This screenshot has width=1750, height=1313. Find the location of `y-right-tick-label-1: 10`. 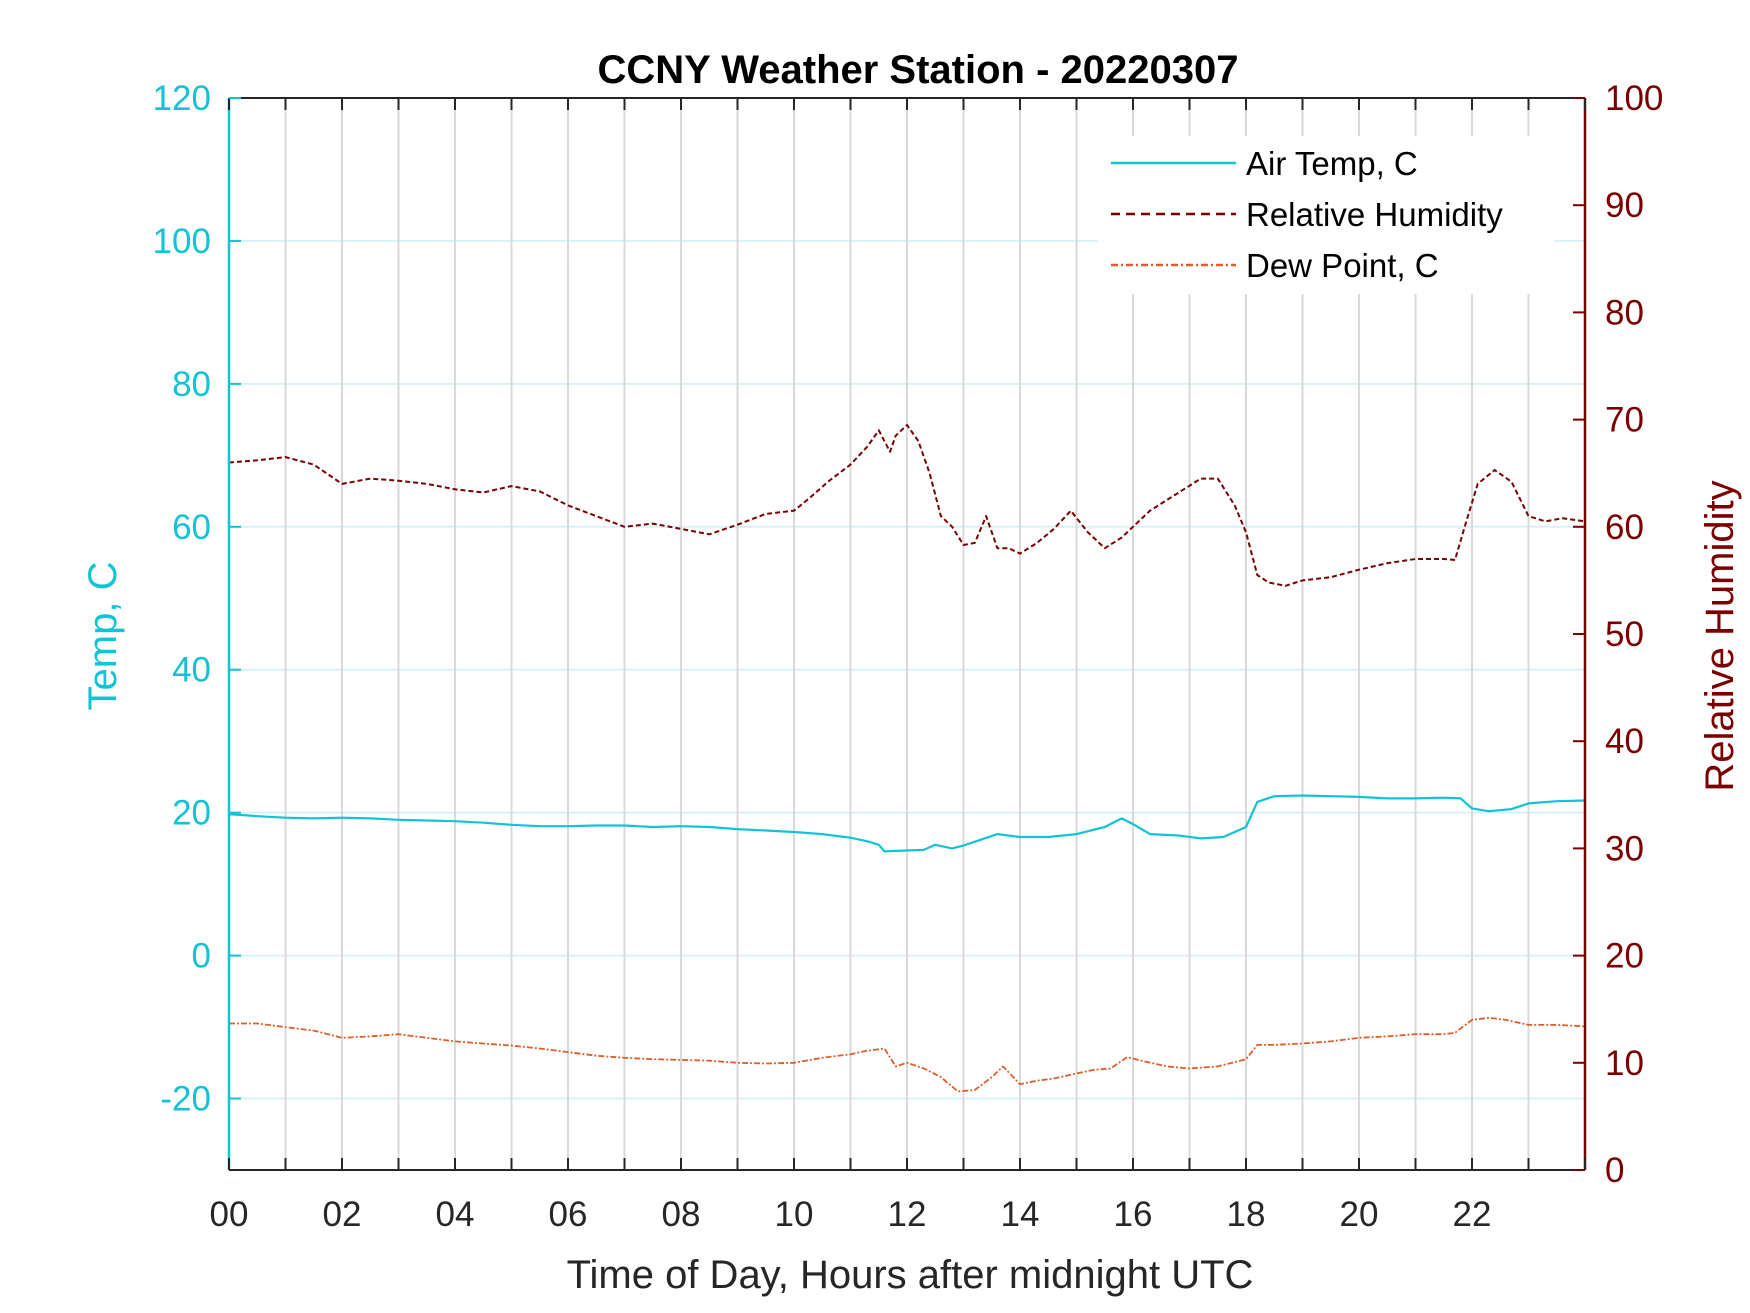

y-right-tick-label-1: 10 is located at coordinates (1624, 1063).